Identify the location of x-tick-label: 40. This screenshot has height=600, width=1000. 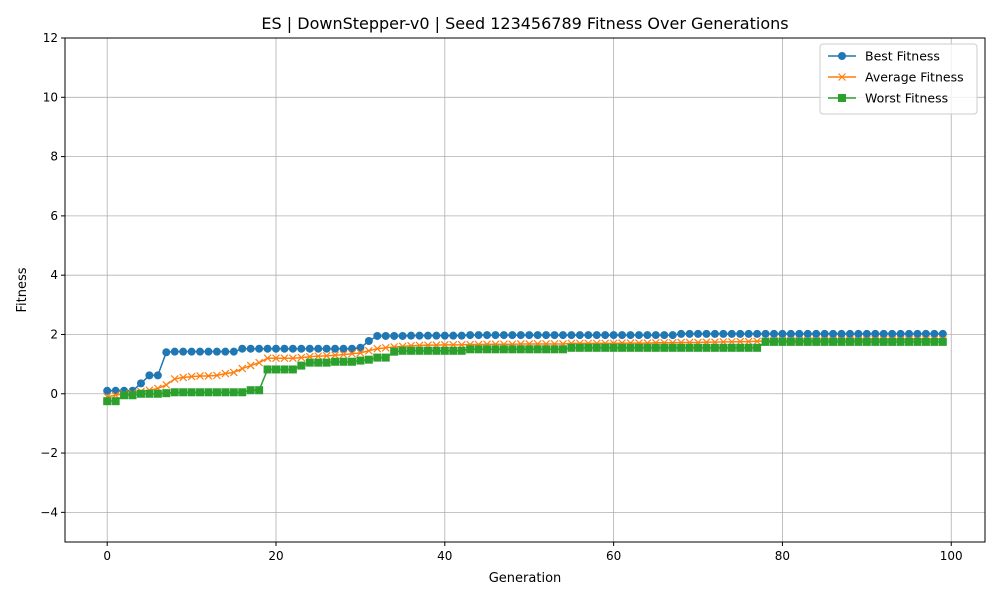
(444, 556).